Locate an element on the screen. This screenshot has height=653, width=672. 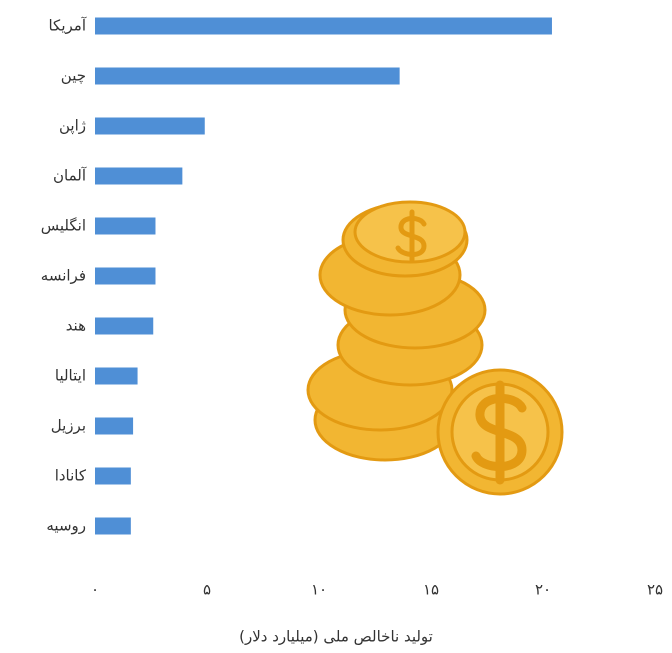
y-tick-label: آلمان is located at coordinates (70, 176).